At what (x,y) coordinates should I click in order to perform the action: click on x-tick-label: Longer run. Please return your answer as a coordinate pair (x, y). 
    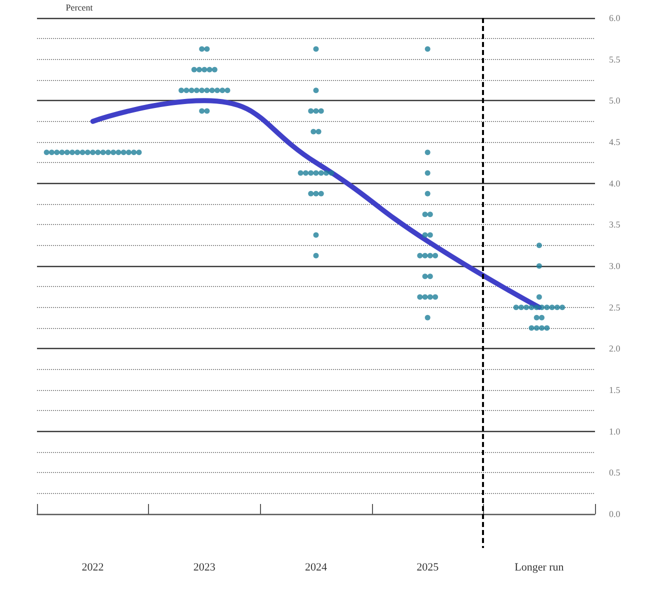
    Looking at the image, I should click on (539, 568).